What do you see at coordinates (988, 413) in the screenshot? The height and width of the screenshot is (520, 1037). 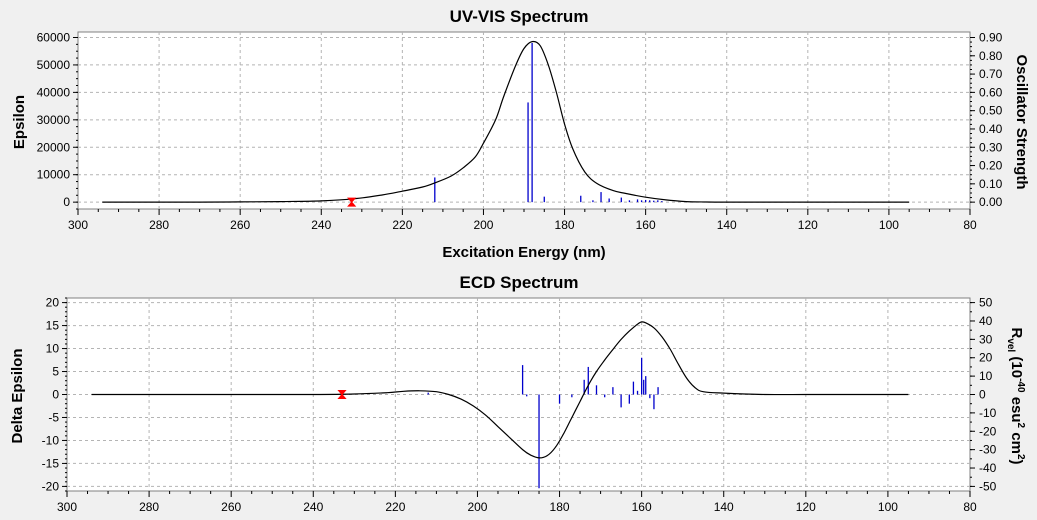 I see `y2-tick-label: -10` at bounding box center [988, 413].